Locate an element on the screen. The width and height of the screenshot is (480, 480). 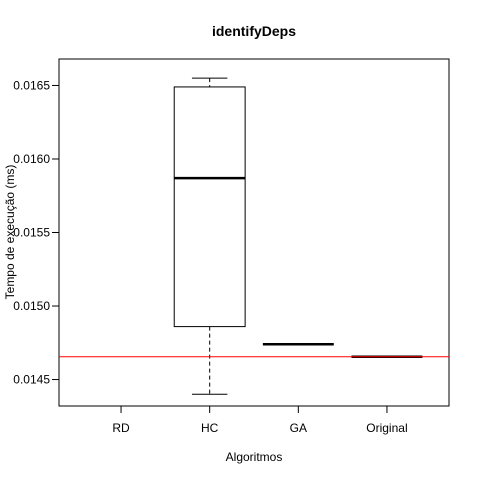
chart-title: identifyDeps is located at coordinates (254, 31).